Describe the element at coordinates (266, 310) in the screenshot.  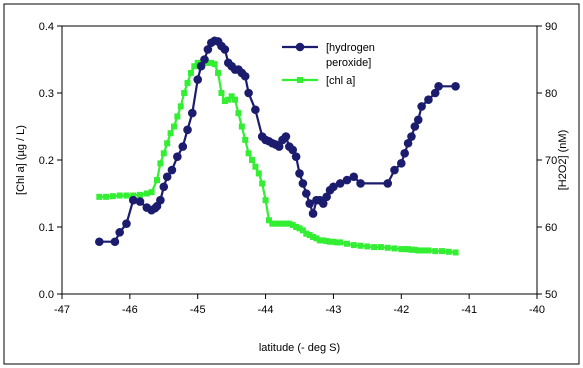
I see `x-tick-label: -44` at that location.